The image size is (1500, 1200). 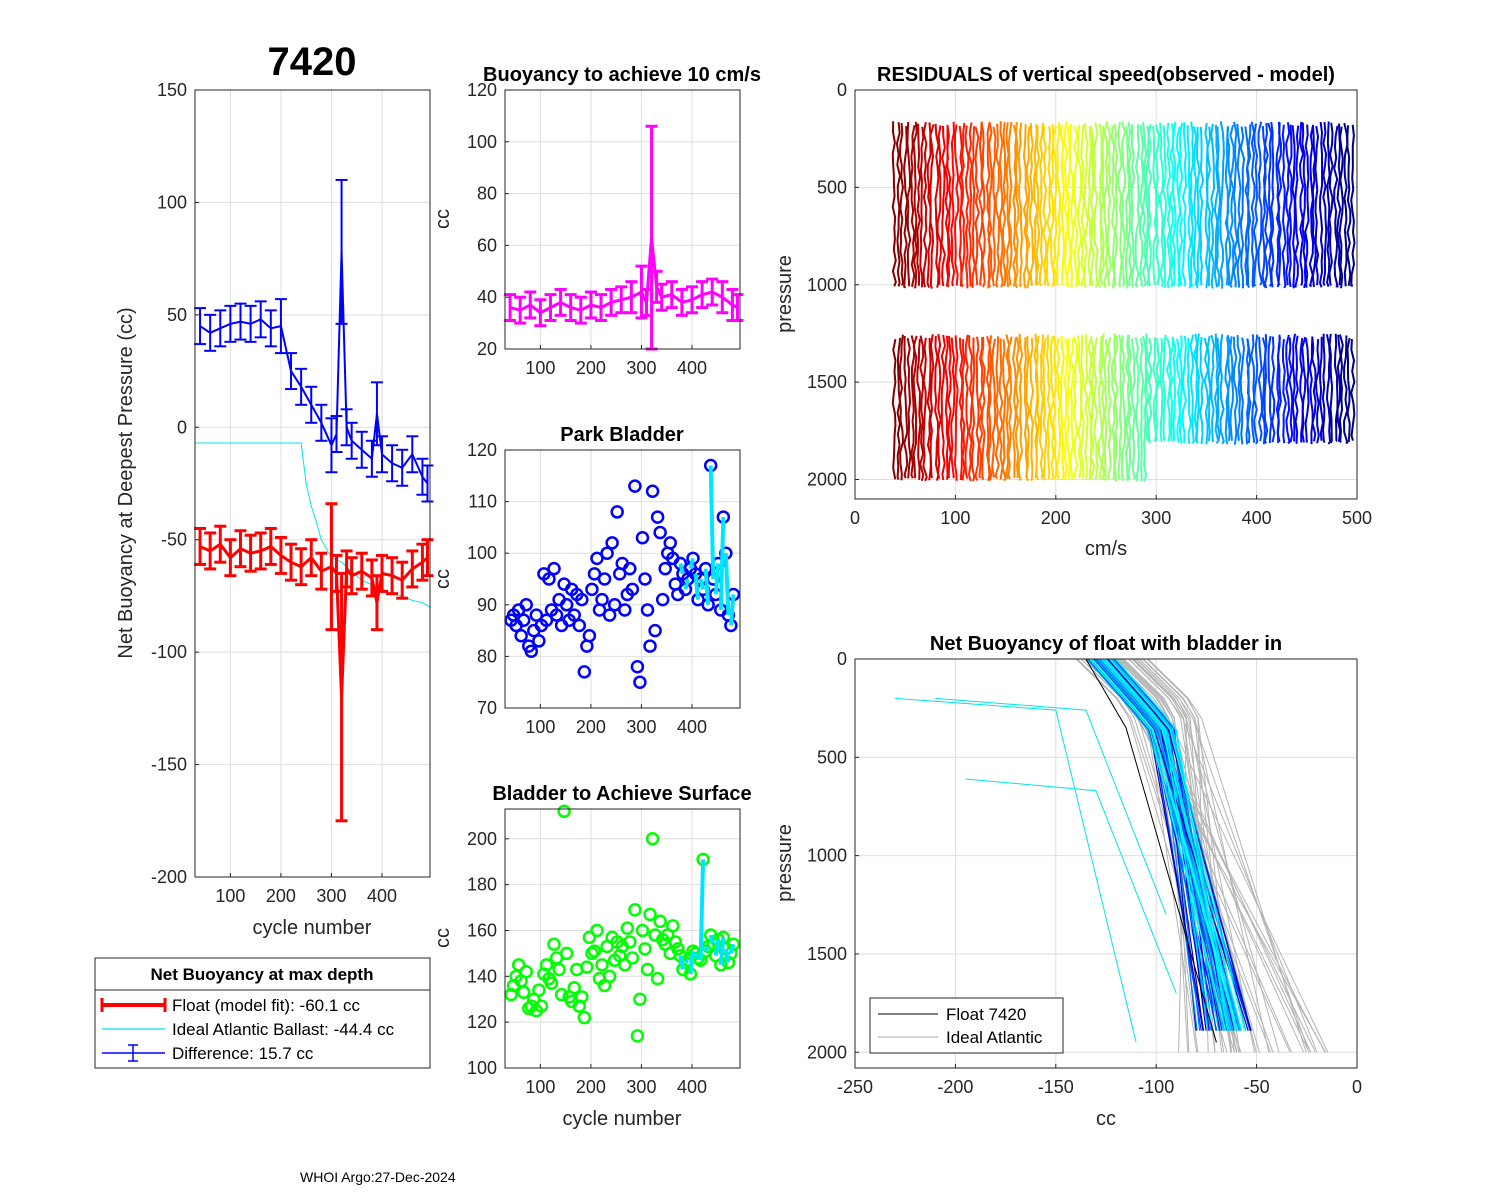 What do you see at coordinates (785, 863) in the screenshot?
I see `profile-ylabel: pressure` at bounding box center [785, 863].